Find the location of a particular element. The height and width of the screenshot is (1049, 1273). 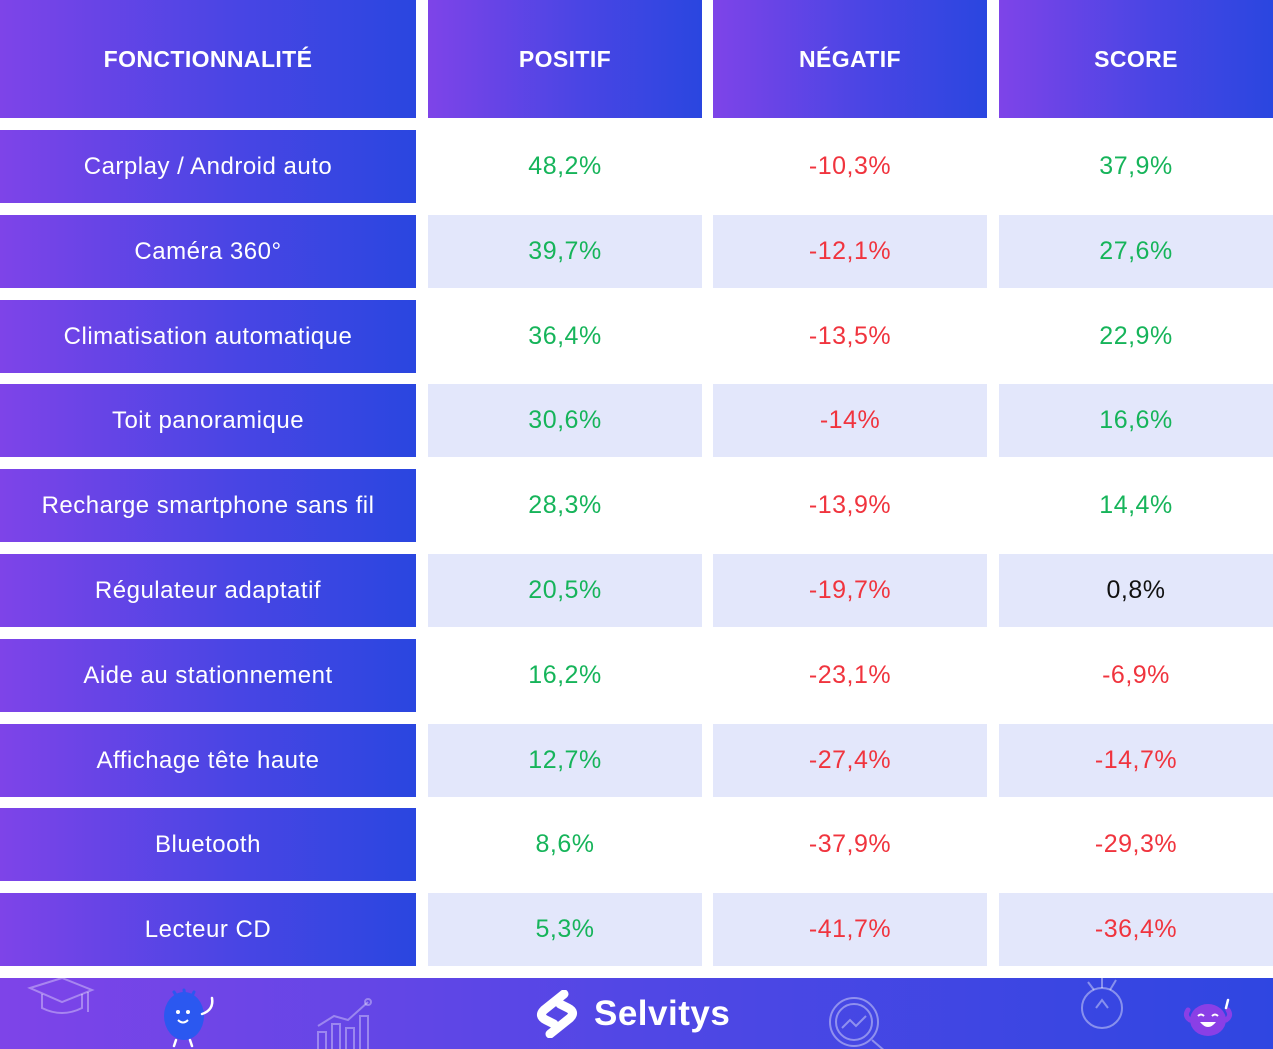

positive-cell: 39,7% is located at coordinates (565, 251).